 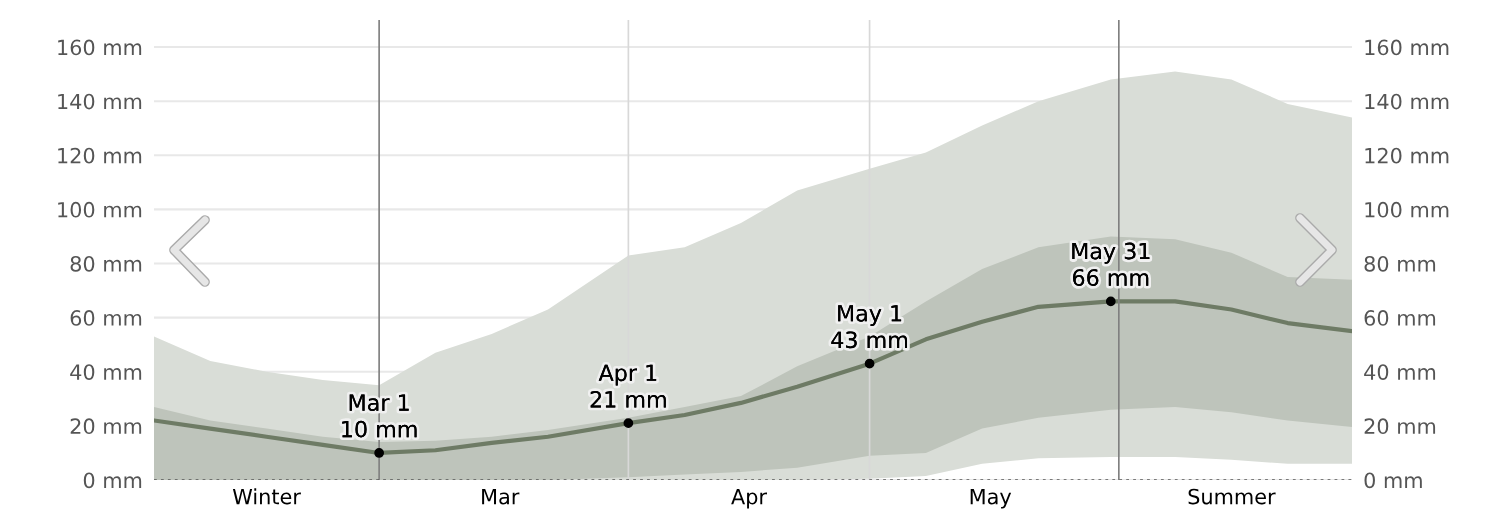 What do you see at coordinates (749, 498) in the screenshot?
I see `x-tick-label: Apr` at bounding box center [749, 498].